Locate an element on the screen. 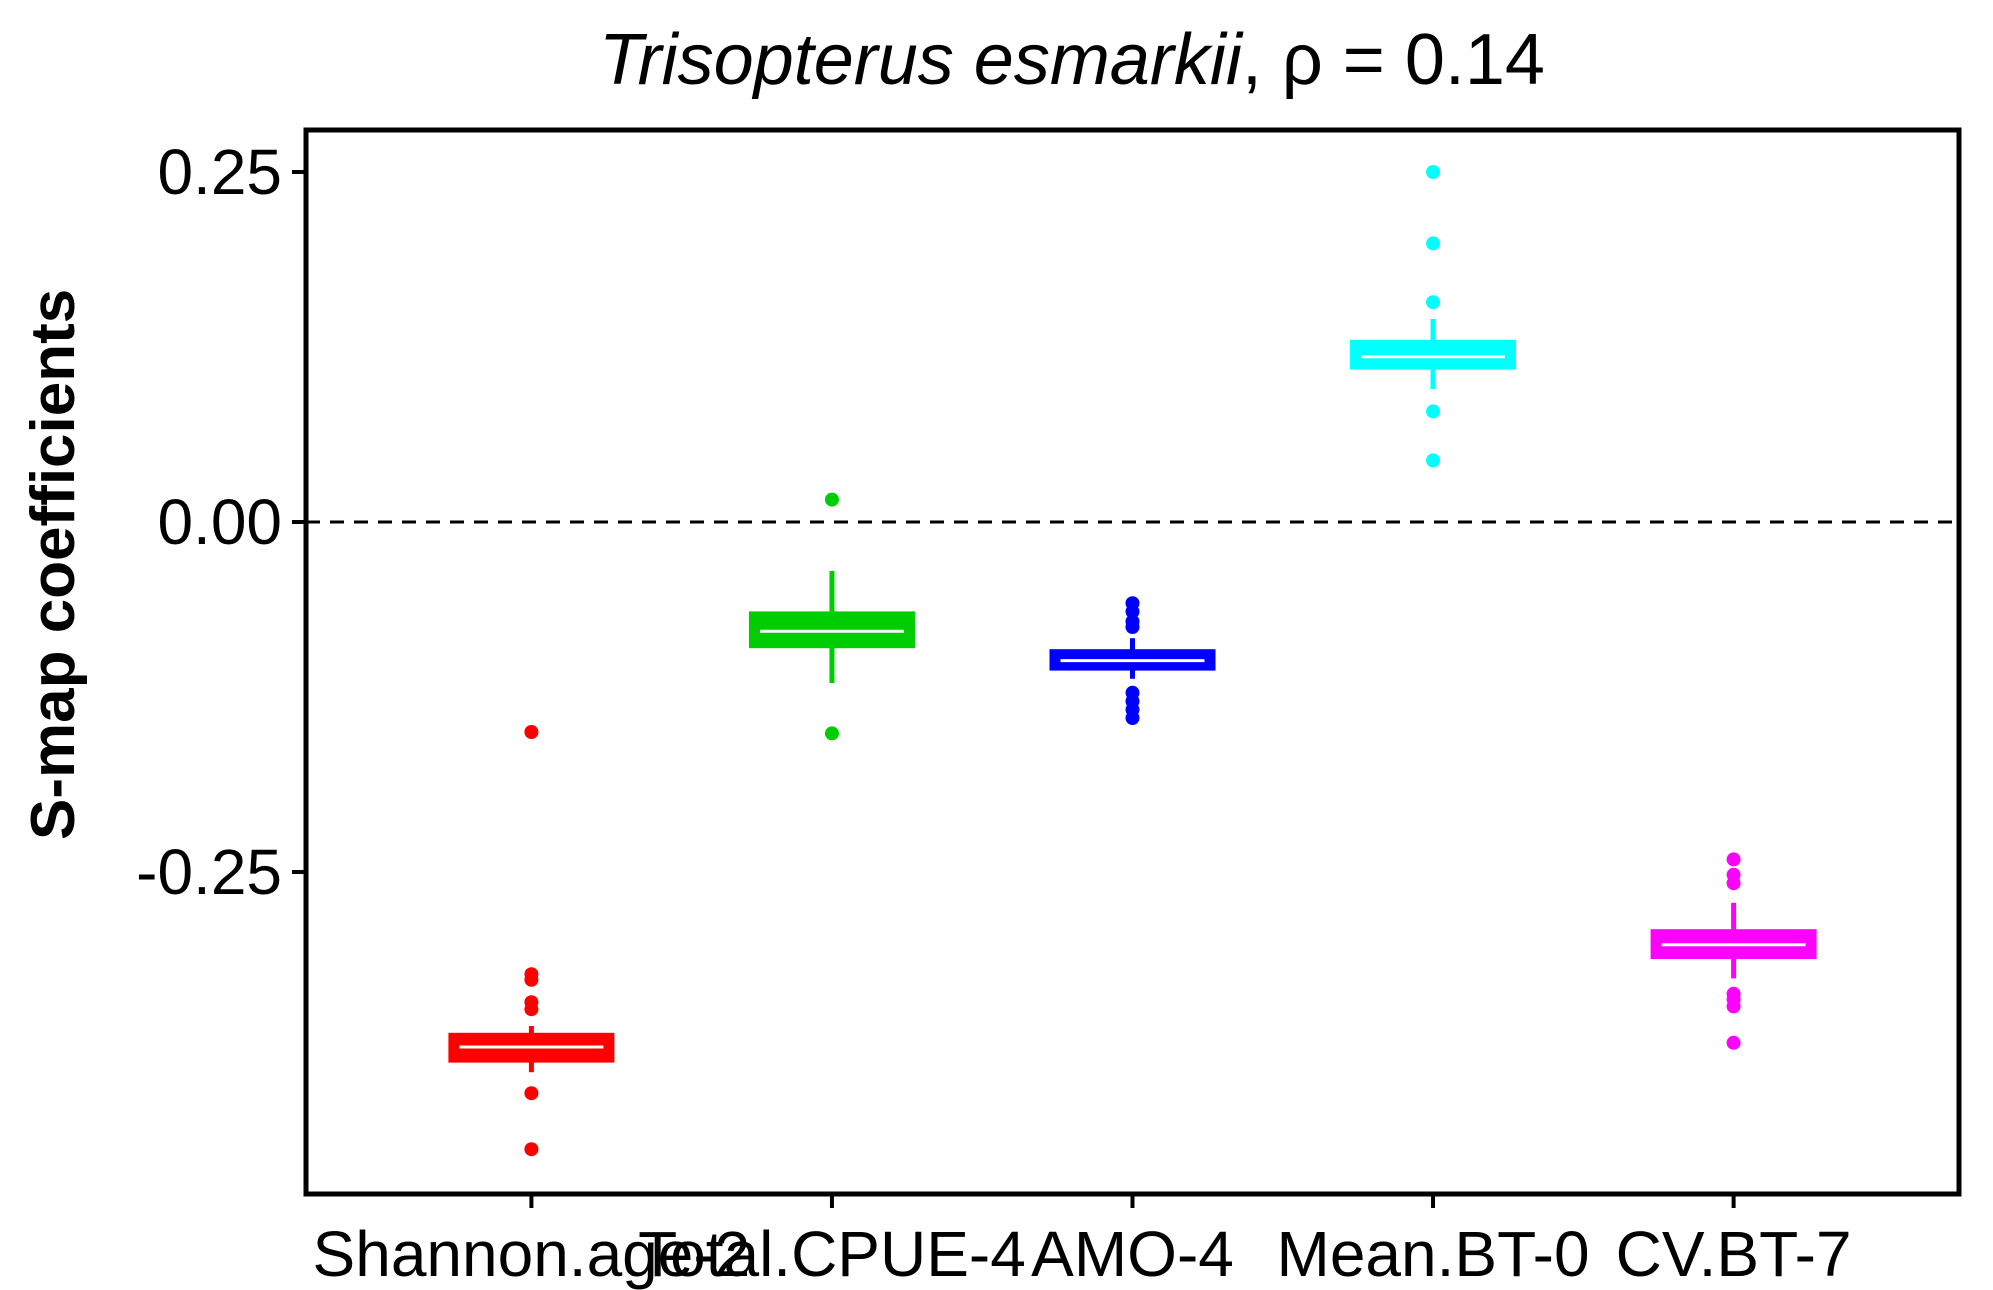 The height and width of the screenshot is (1290, 1993). y-axis-title: S-map coefficients is located at coordinates (53, 564).